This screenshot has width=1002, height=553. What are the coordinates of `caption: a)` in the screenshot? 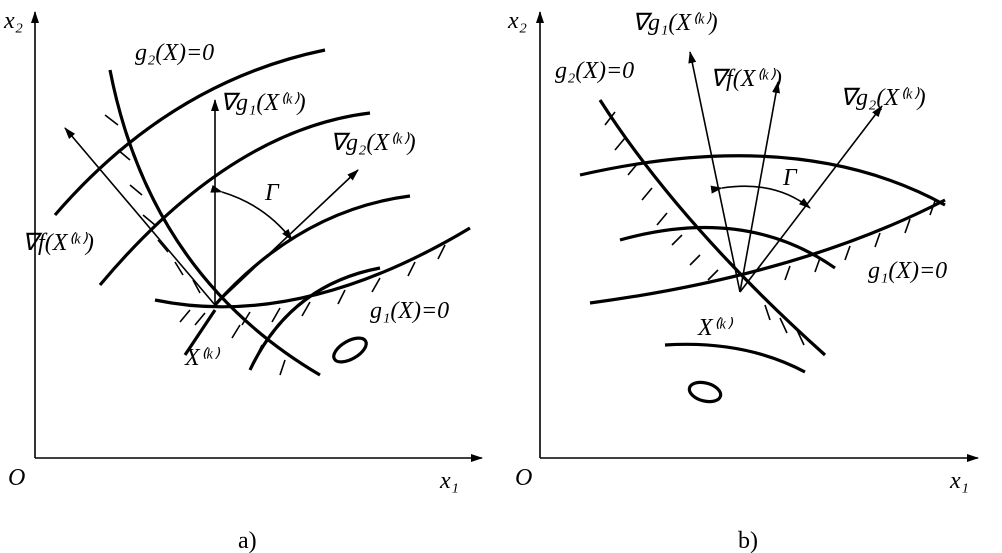 It's located at (247, 540).